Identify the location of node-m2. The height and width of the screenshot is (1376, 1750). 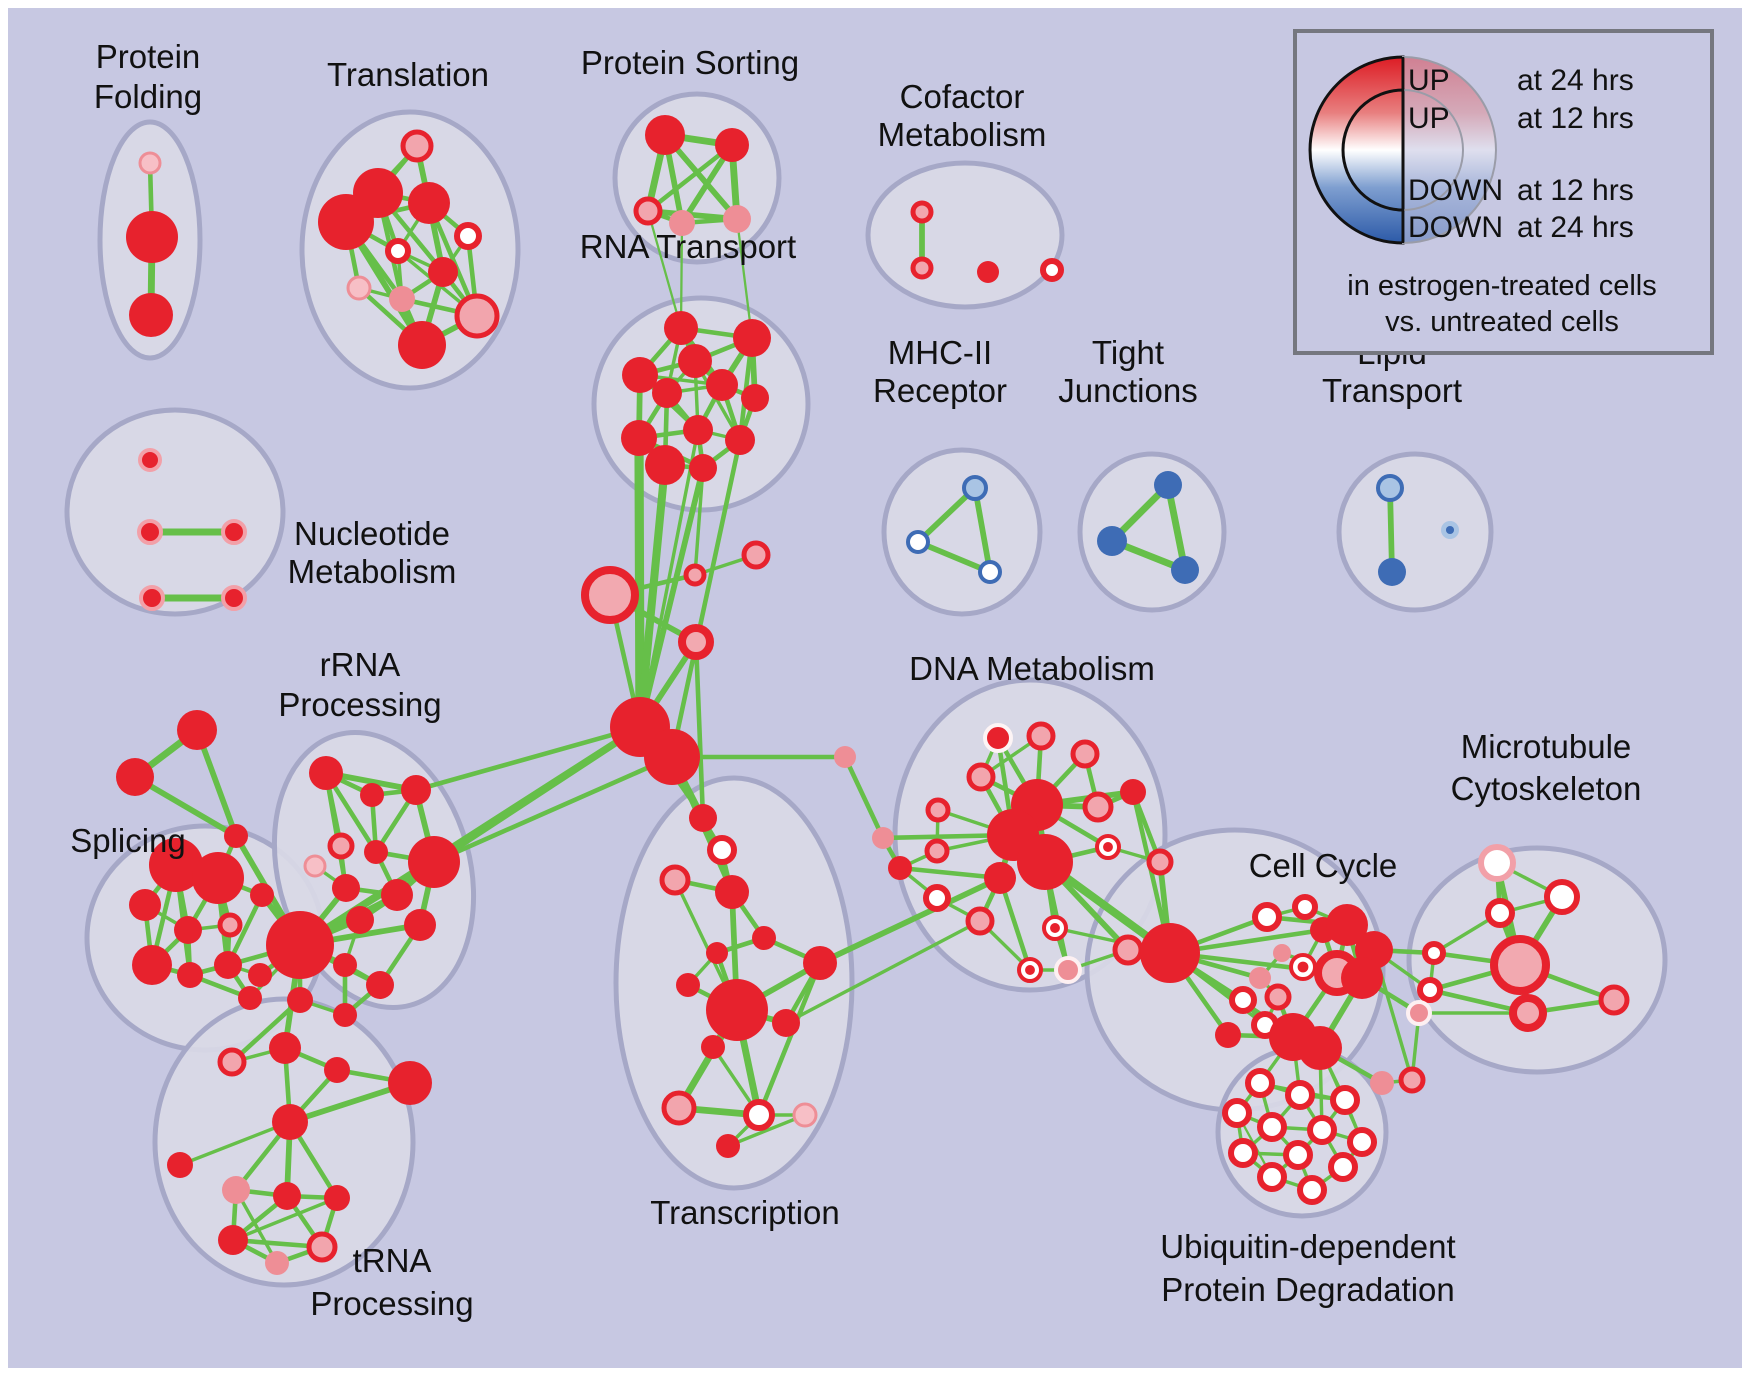
(756, 555).